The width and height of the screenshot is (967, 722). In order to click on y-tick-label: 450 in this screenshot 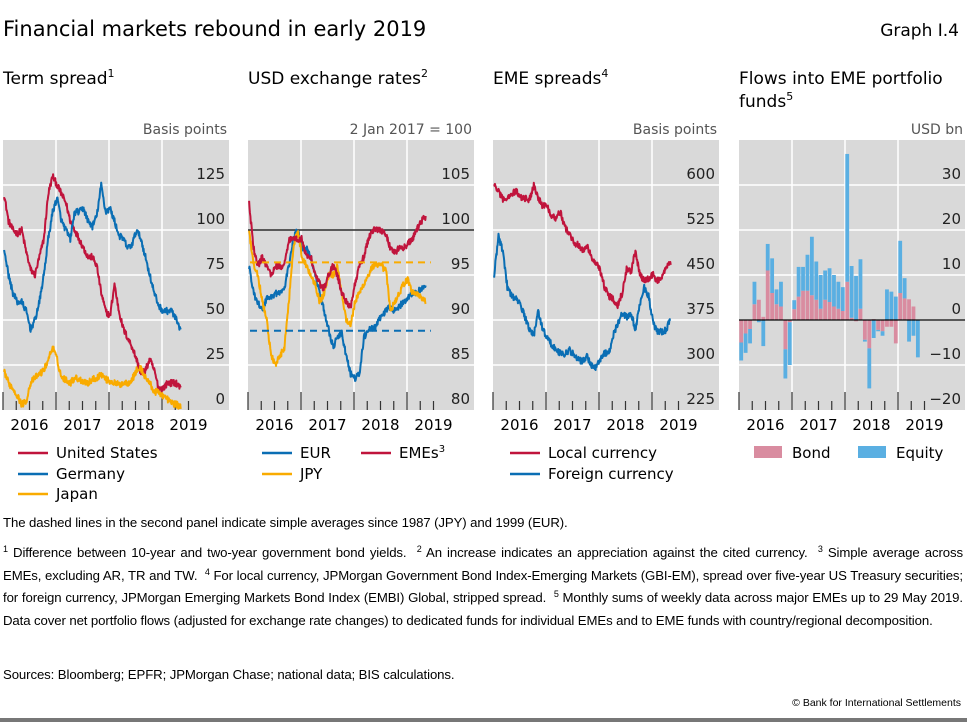, I will do `click(700, 264)`.